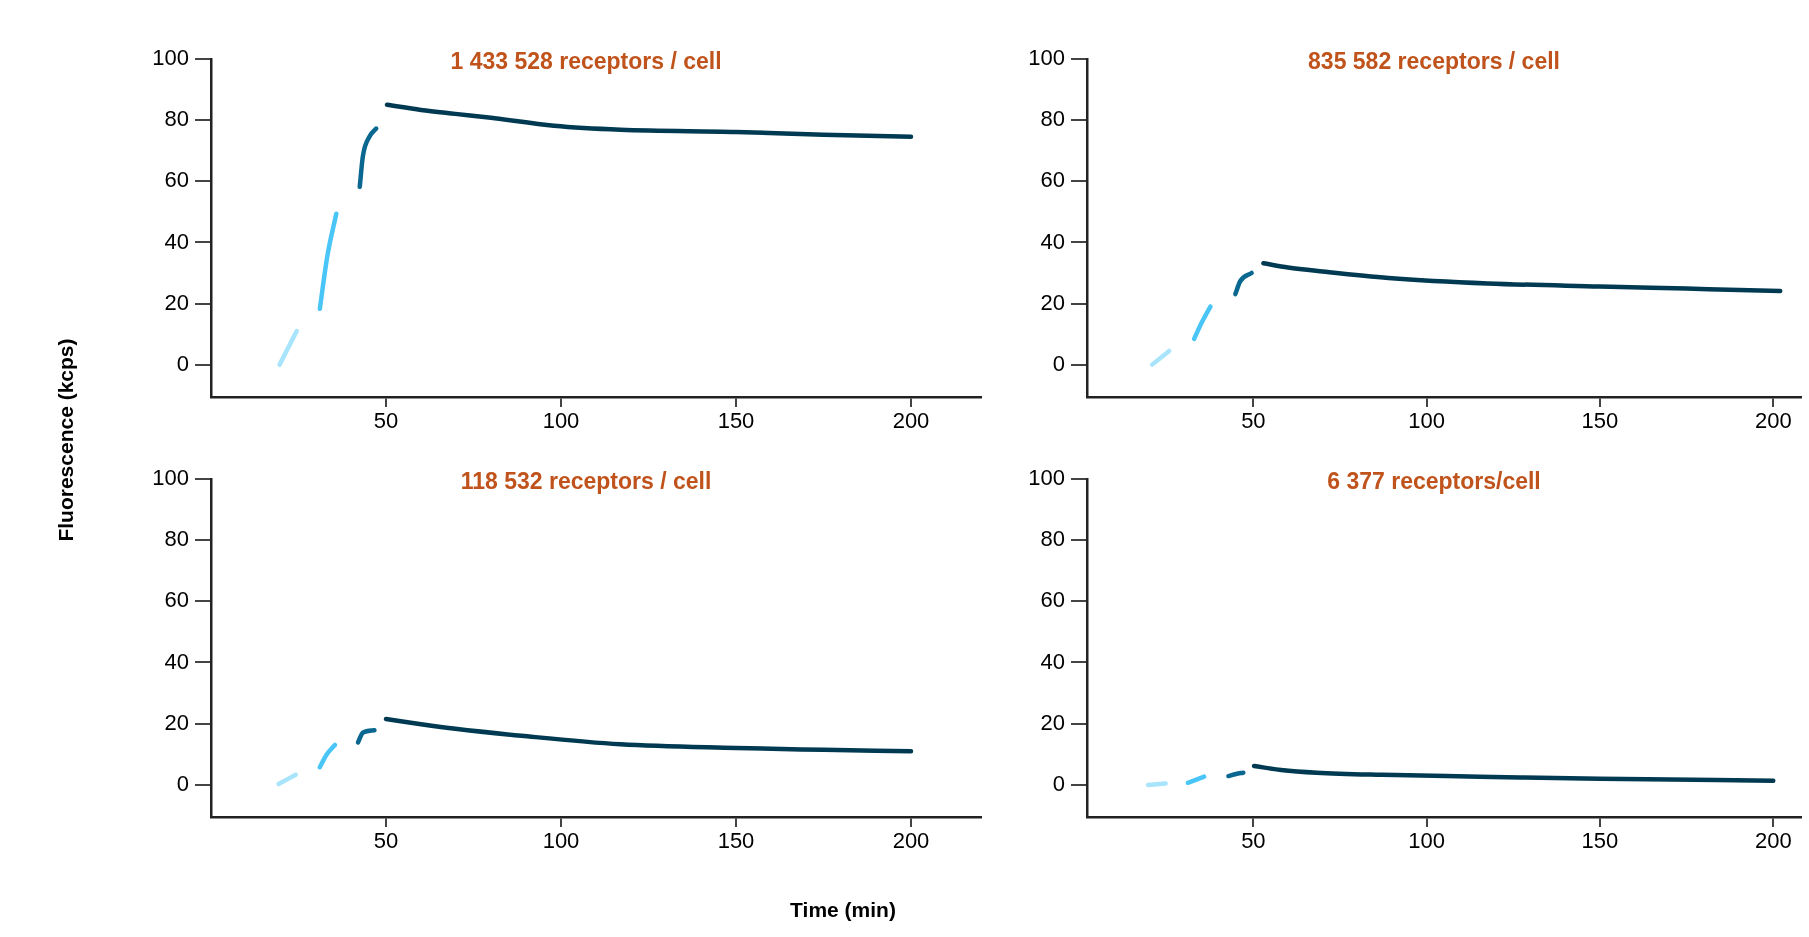 Image resolution: width=1809 pixels, height=937 pixels. Describe the element at coordinates (66, 440) in the screenshot. I see `y-axis-title: Fluorescence (kcps)` at that location.